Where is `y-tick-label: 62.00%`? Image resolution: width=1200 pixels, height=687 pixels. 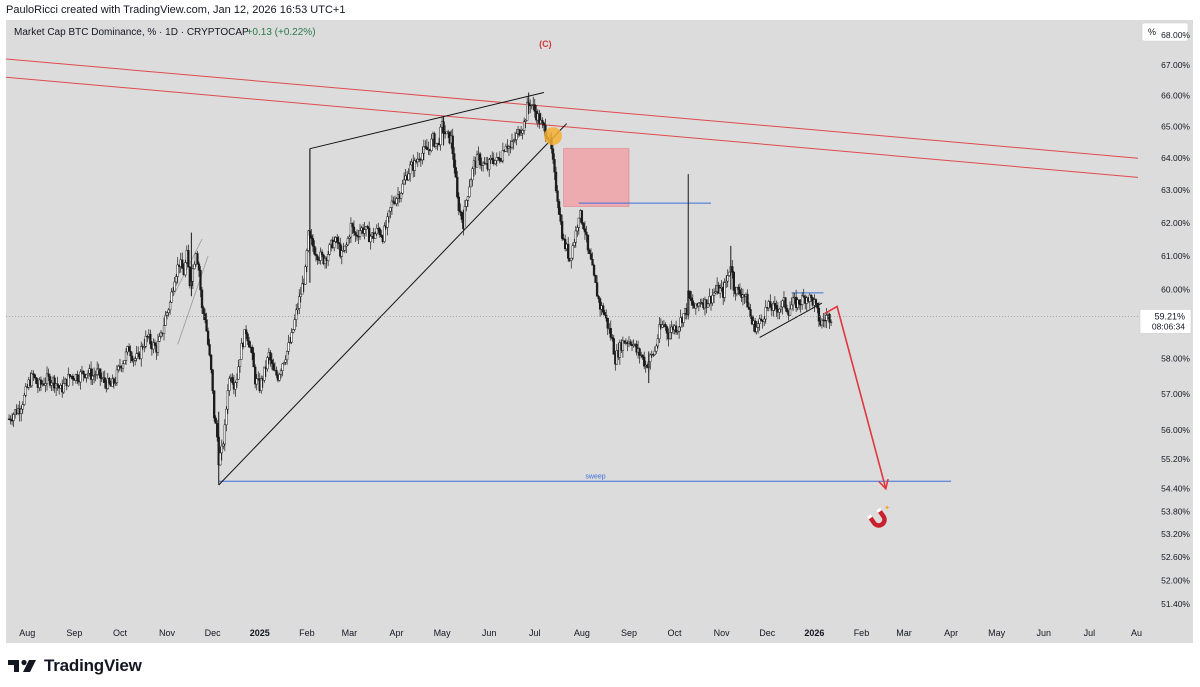
y-tick-label: 62.00% is located at coordinates (1175, 223).